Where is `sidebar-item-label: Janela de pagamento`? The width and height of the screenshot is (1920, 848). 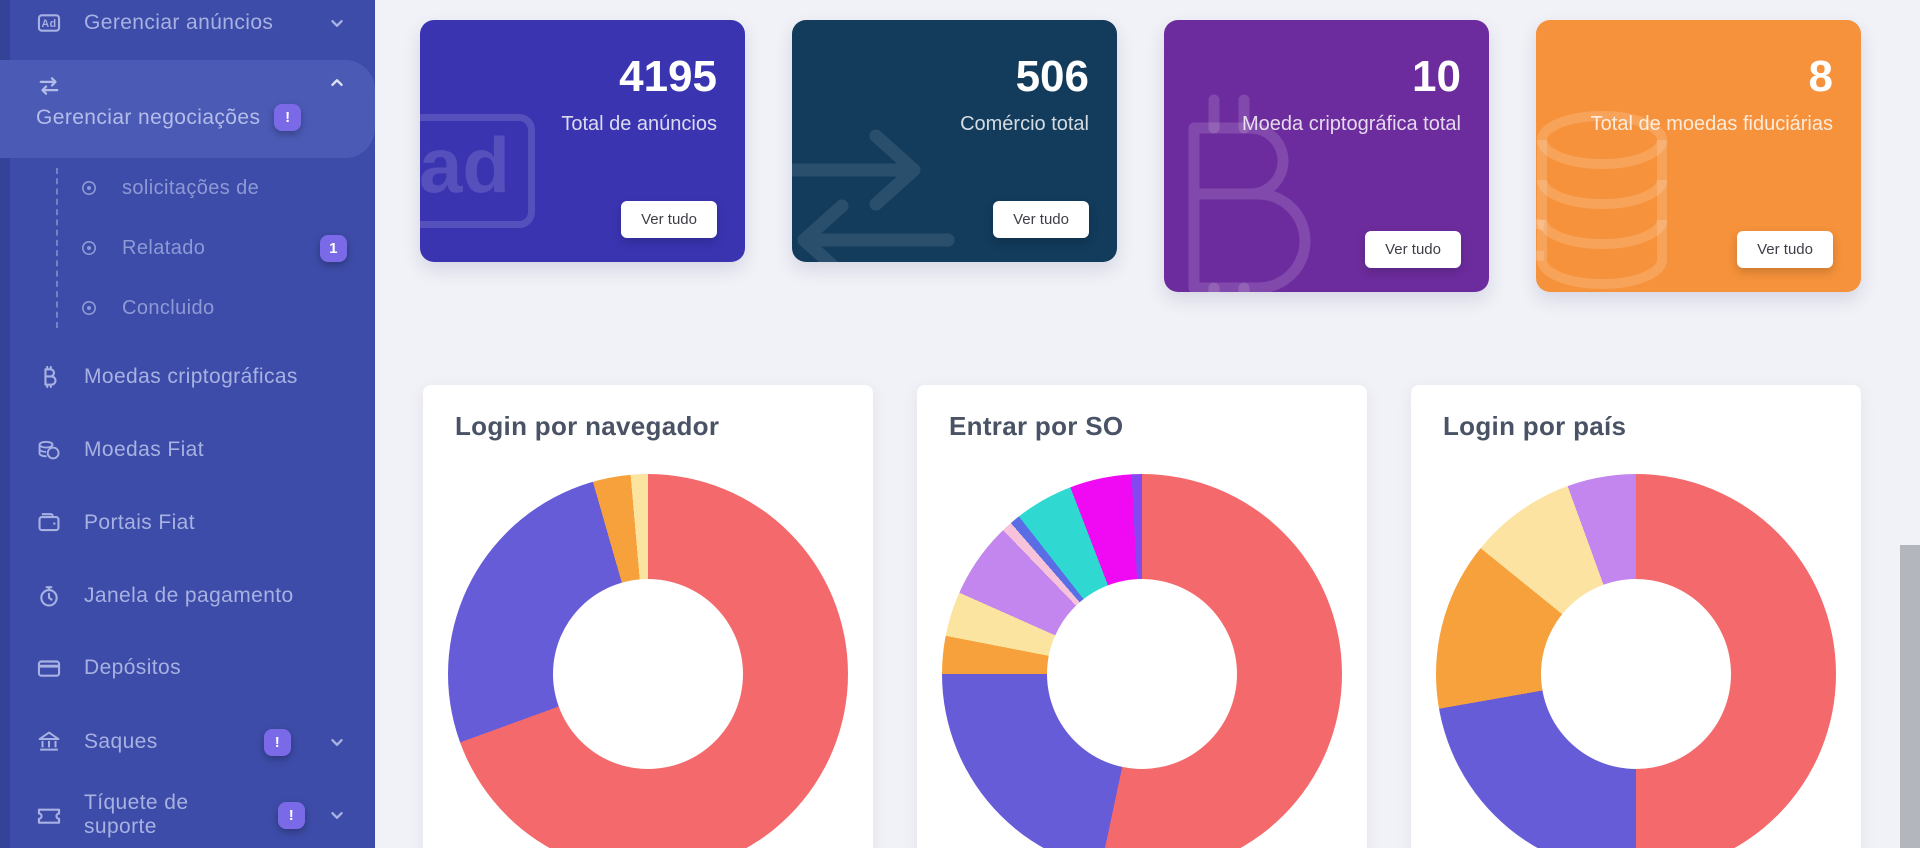
sidebar-item-label: Janela de pagamento is located at coordinates (189, 595).